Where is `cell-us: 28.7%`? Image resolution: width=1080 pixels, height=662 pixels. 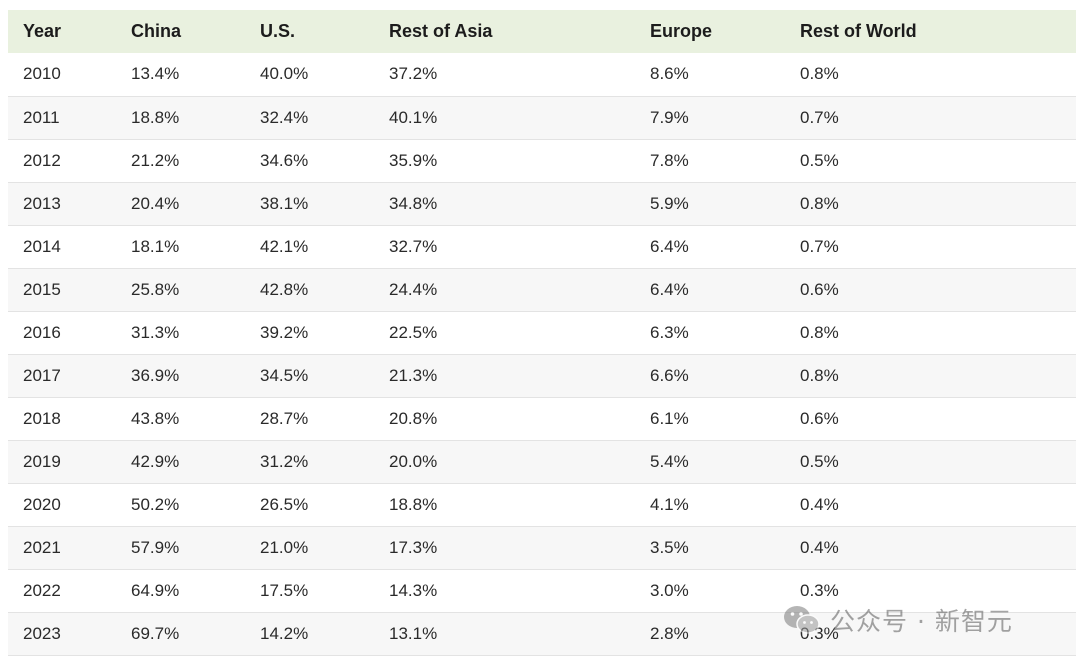 cell-us: 28.7% is located at coordinates (284, 418).